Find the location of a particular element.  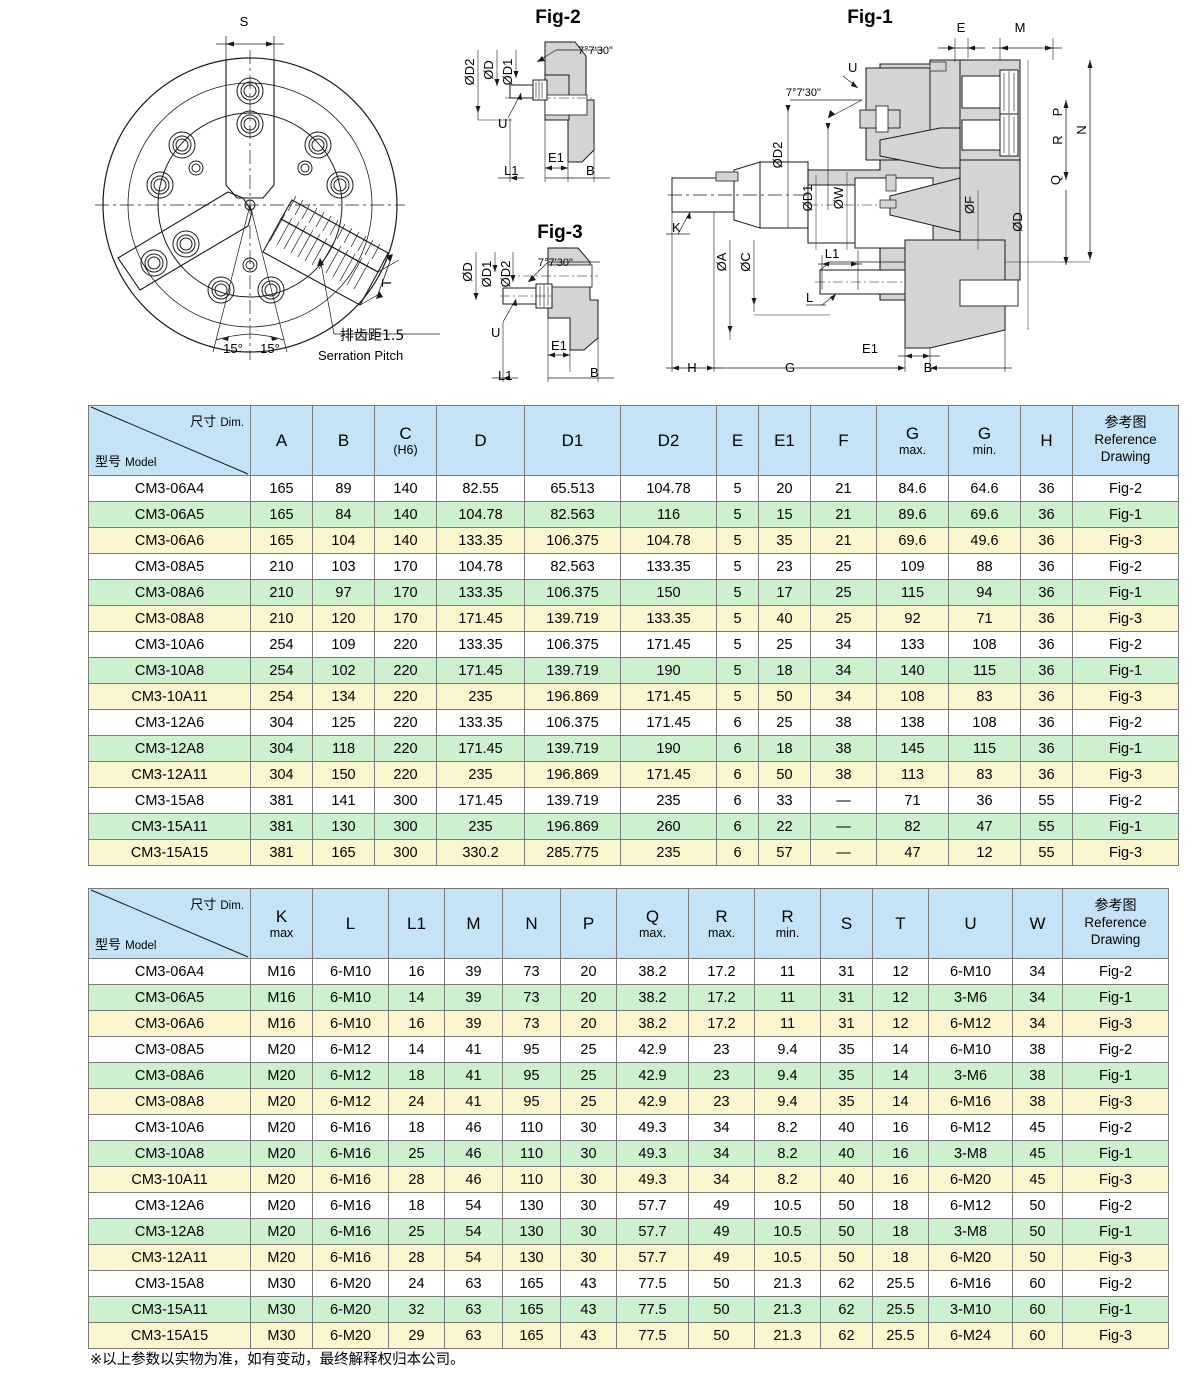

value-cell: 140 is located at coordinates (405, 488).